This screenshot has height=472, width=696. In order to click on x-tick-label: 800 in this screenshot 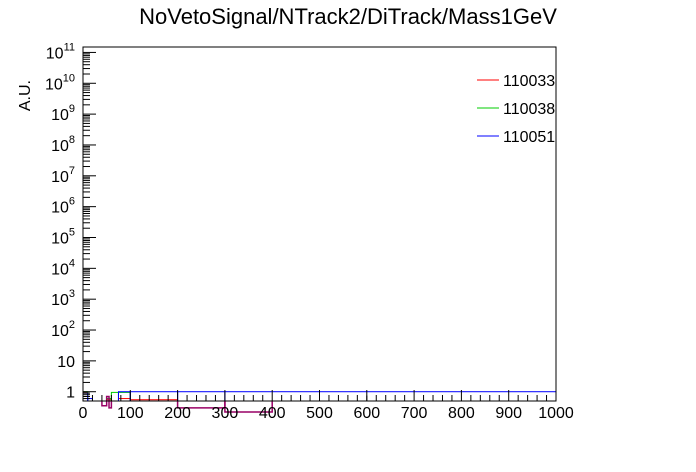, I will do `click(461, 413)`.